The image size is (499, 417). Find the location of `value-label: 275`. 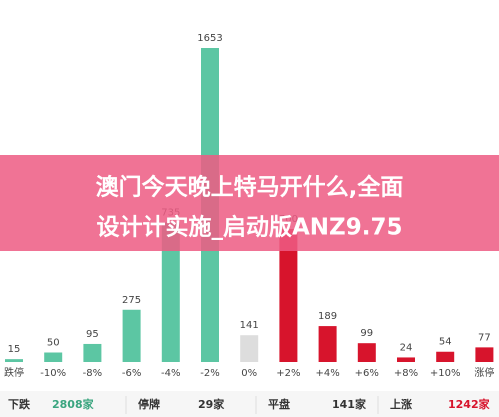

value-label: 275 is located at coordinates (131, 300).